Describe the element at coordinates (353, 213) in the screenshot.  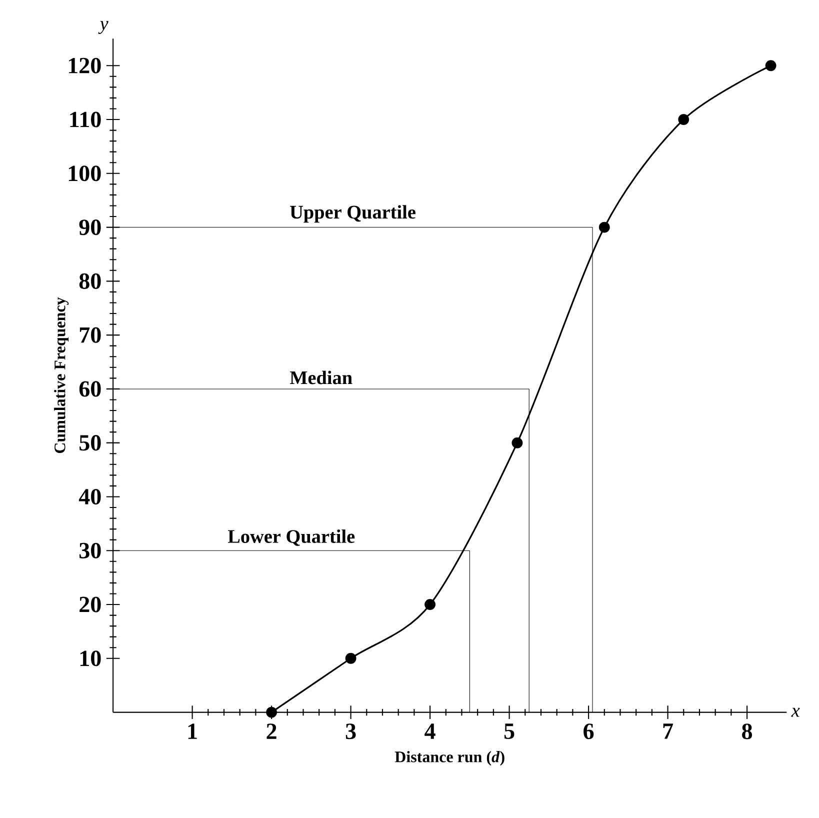
I see `ref-line-label: Upper Quartile` at that location.